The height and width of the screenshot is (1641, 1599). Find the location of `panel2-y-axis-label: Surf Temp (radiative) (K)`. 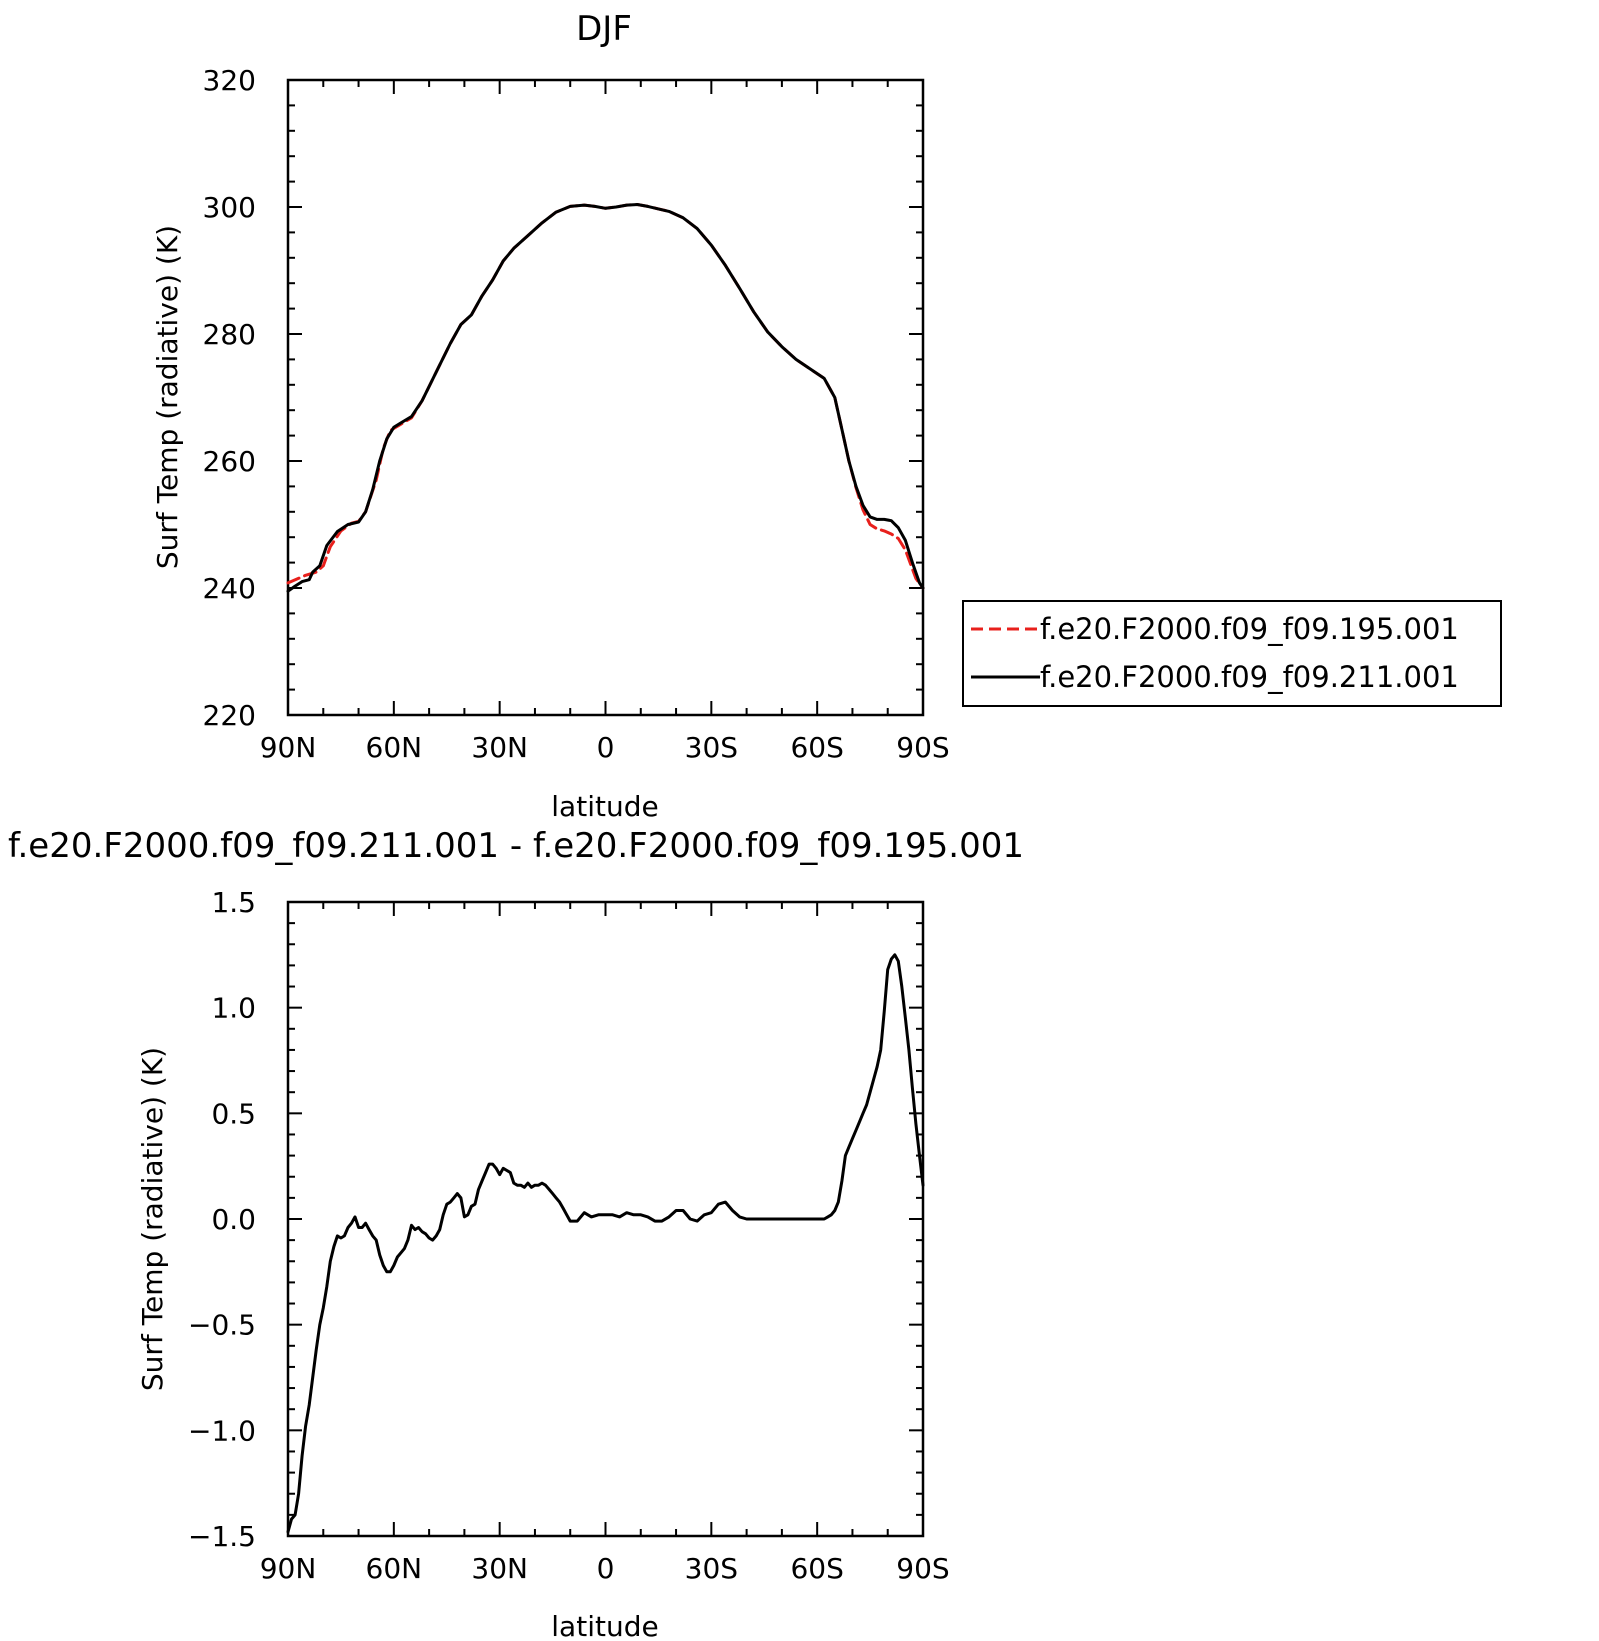

panel2-y-axis-label: Surf Temp (radiative) (K) is located at coordinates (152, 1219).